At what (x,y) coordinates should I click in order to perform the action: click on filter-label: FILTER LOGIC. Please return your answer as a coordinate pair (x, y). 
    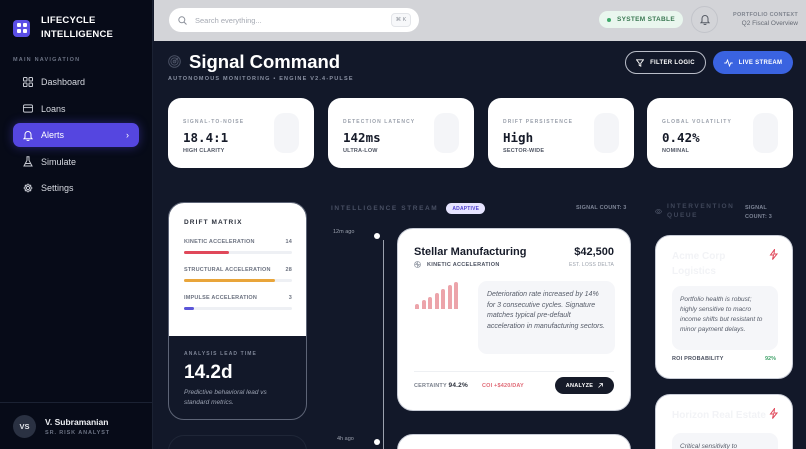
    Looking at the image, I should click on (672, 62).